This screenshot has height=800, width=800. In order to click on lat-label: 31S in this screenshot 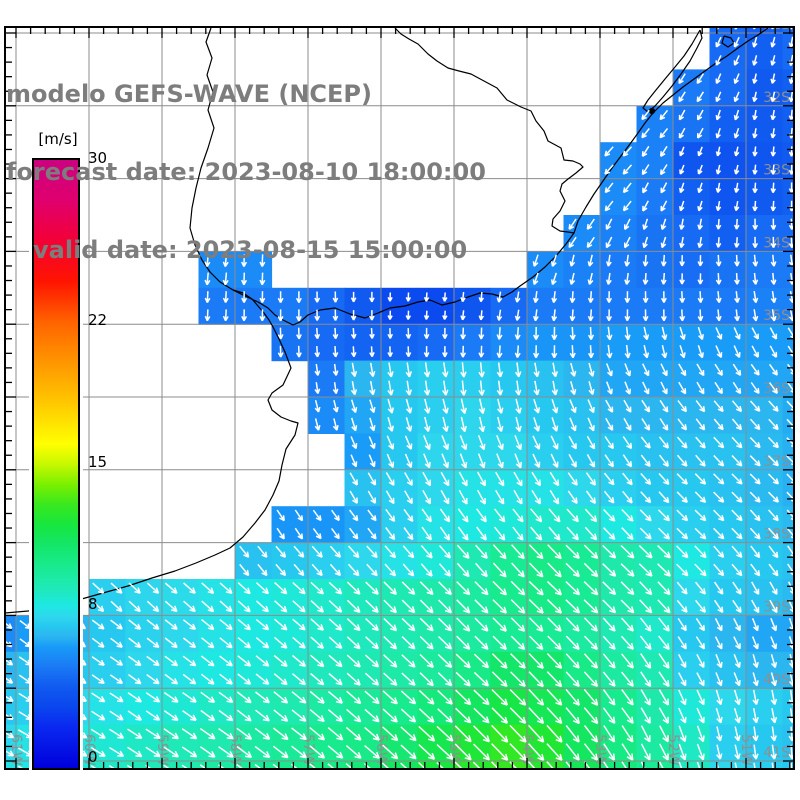, I will do `click(776, 25)`.